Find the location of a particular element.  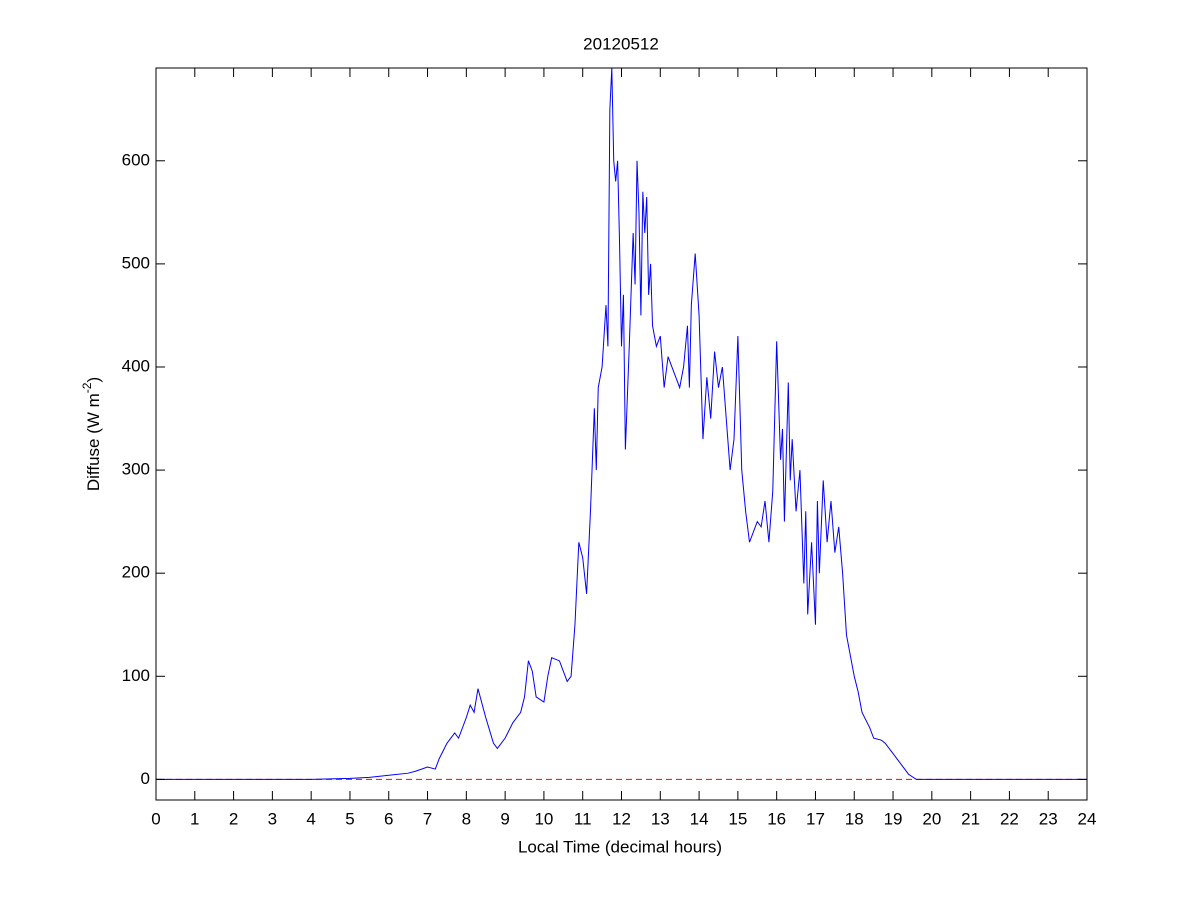

x-tick-label: 14 is located at coordinates (699, 818).